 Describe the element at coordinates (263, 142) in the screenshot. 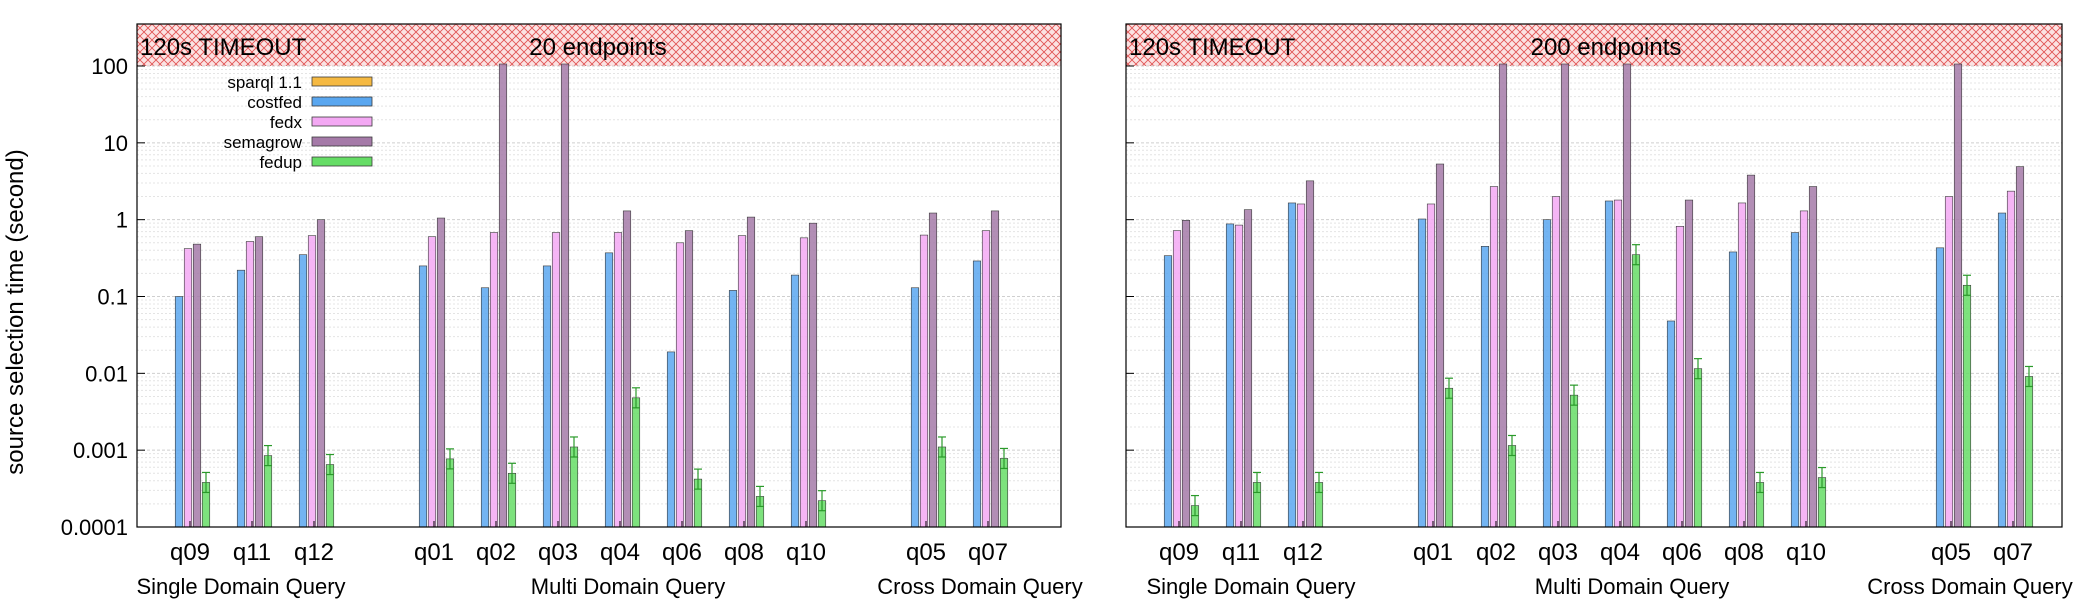

I see `legend-label: semagrow` at that location.